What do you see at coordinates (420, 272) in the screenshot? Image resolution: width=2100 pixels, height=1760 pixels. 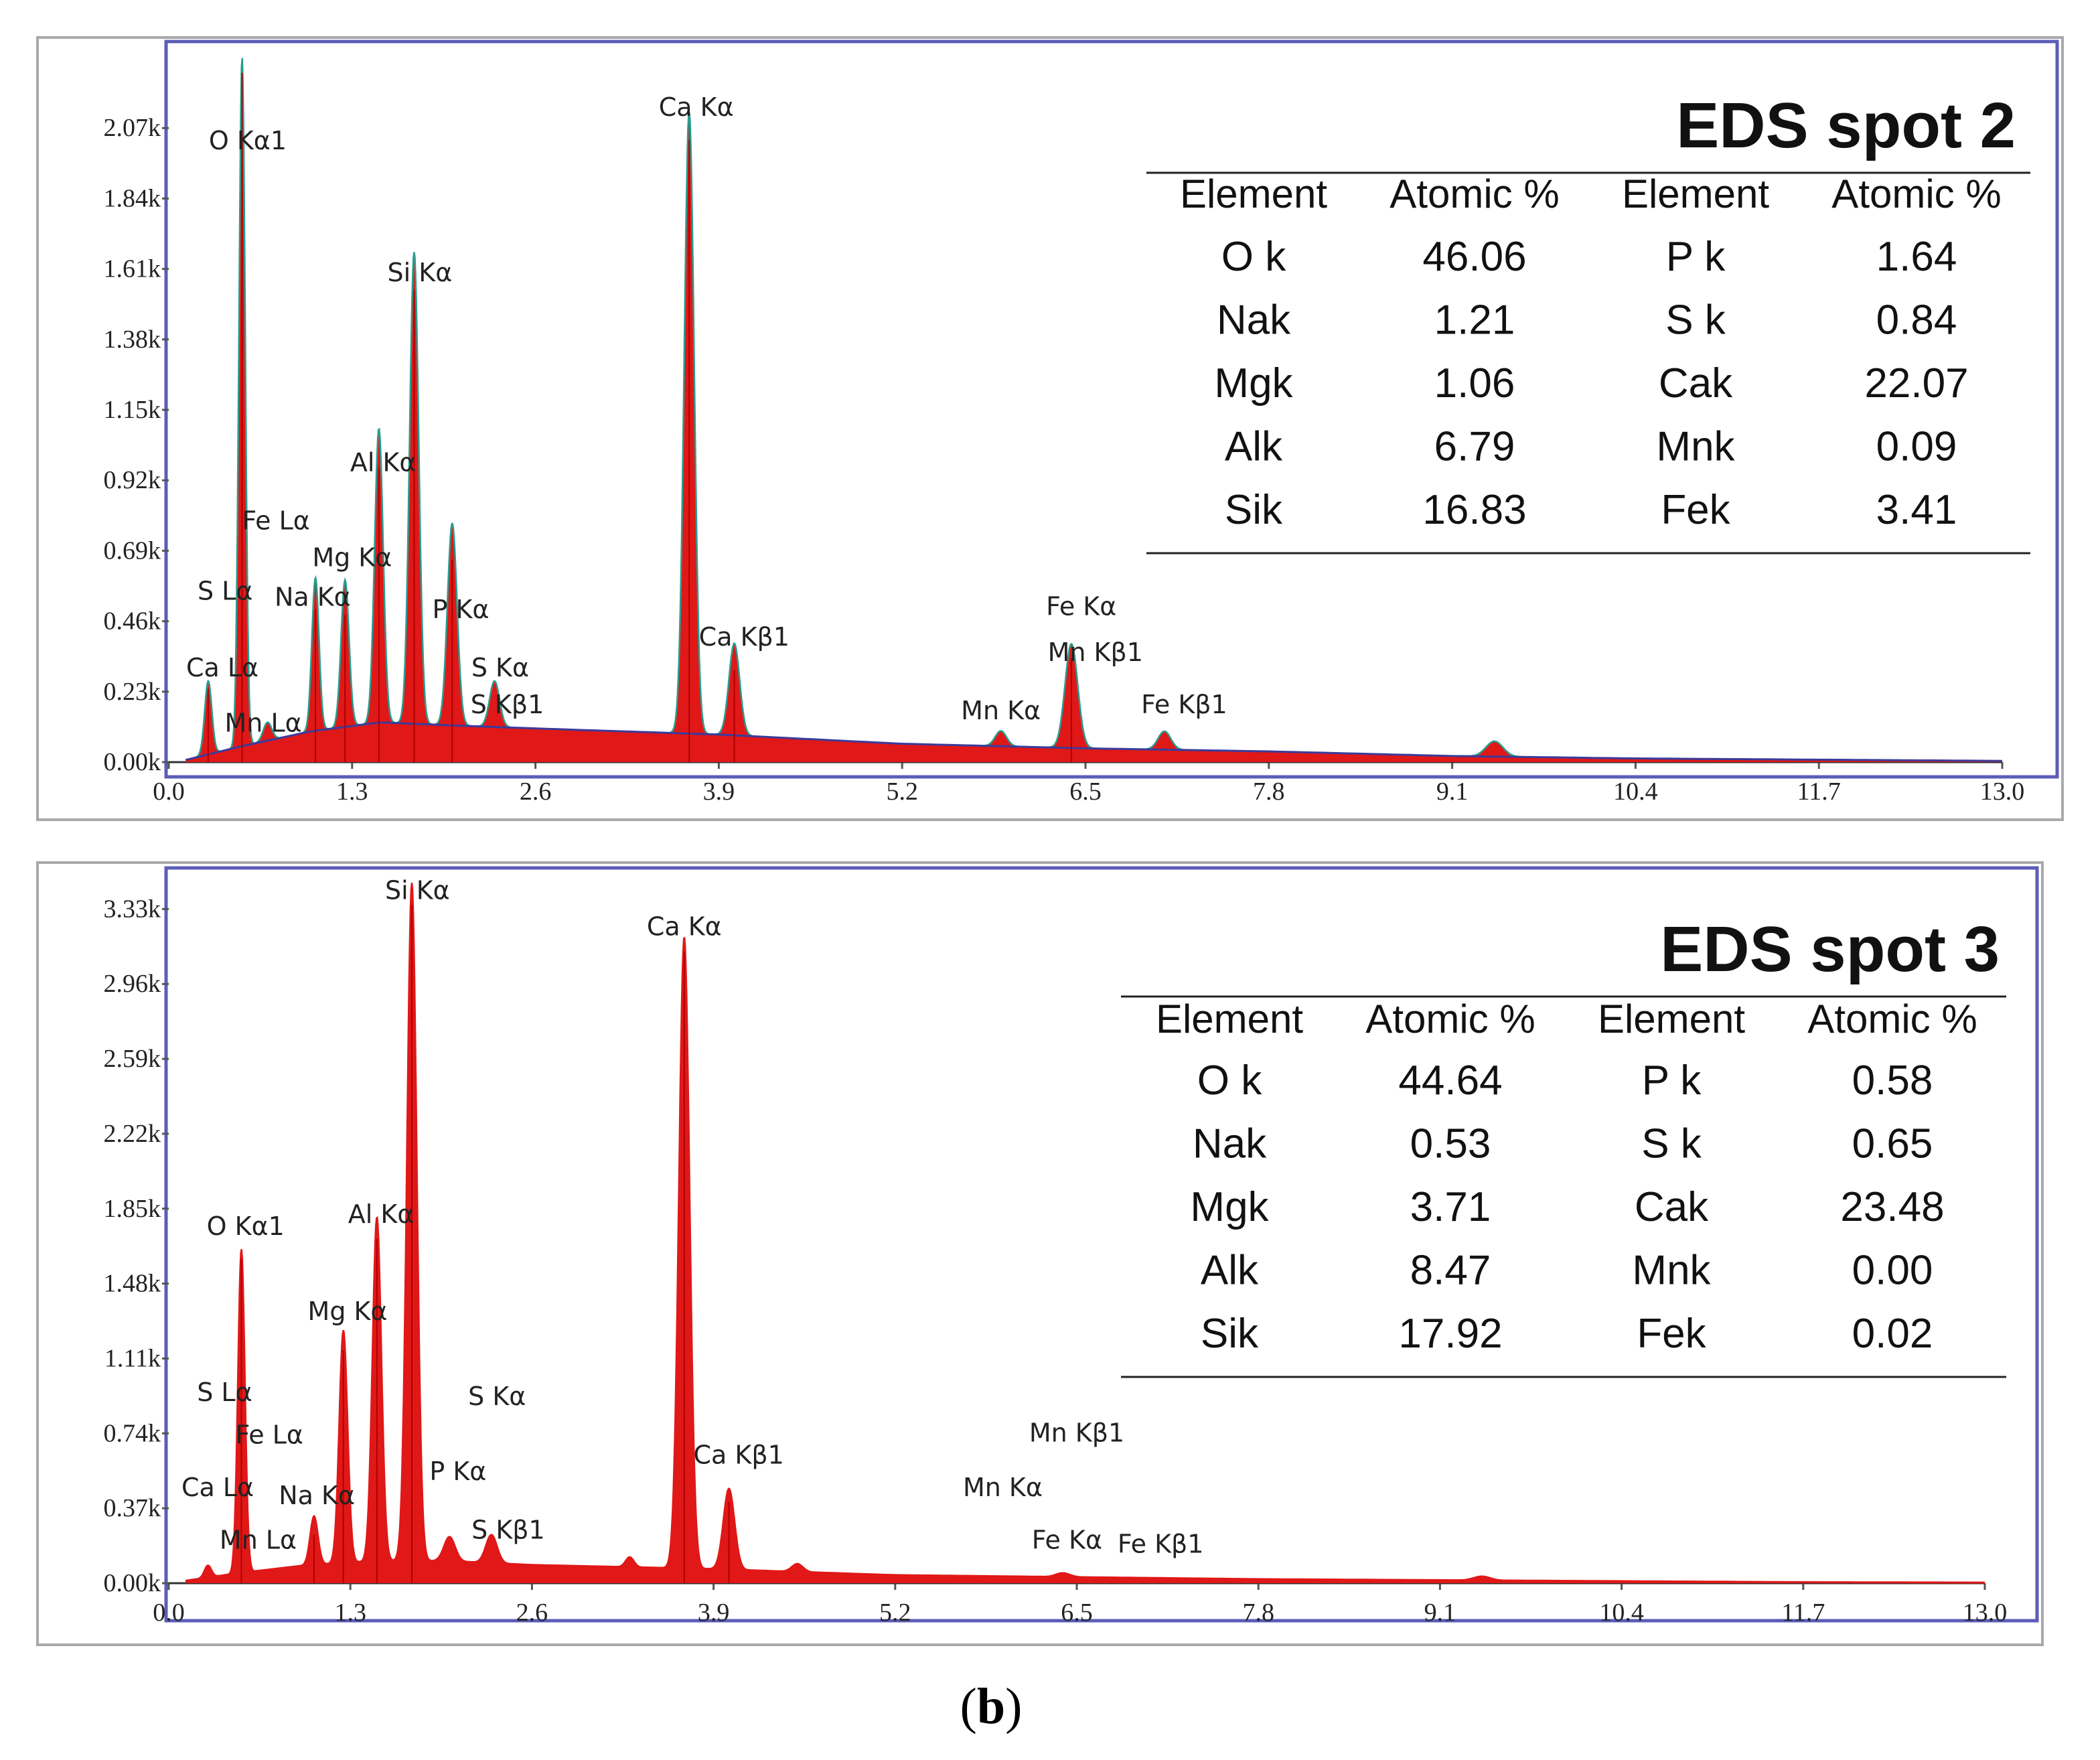 I see `peak-label: Si Kα` at bounding box center [420, 272].